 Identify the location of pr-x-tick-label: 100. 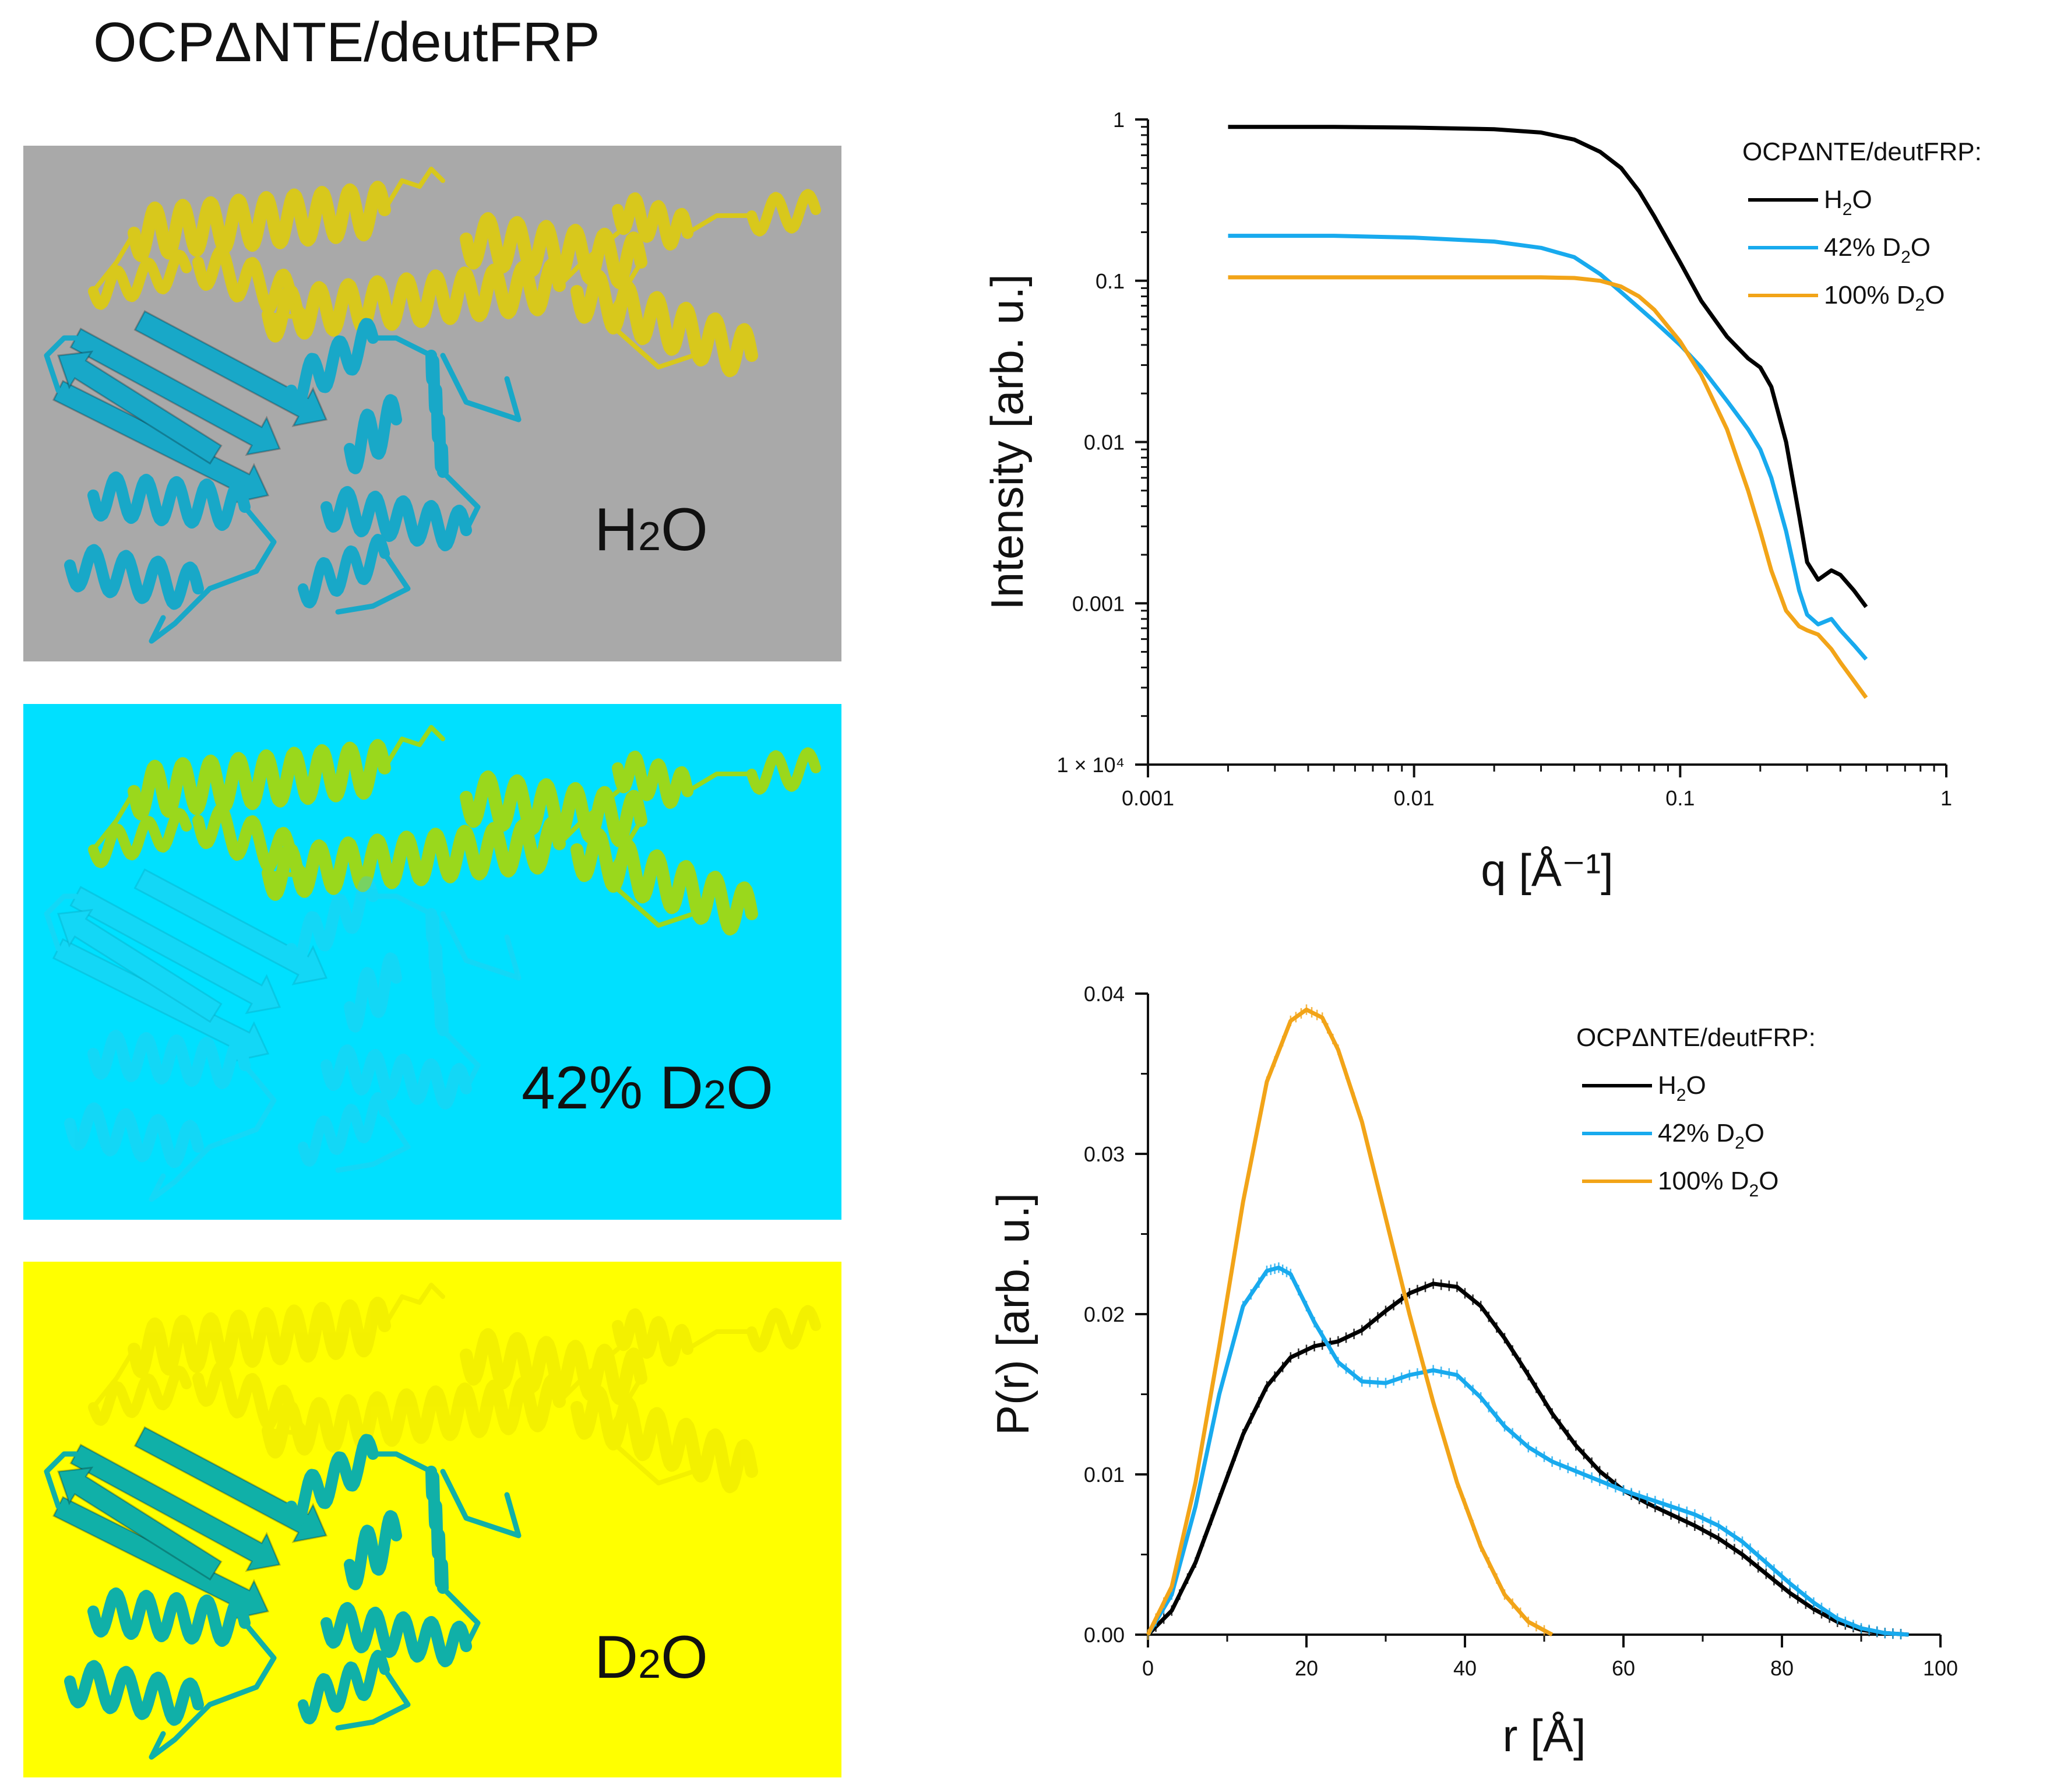
(1940, 1668).